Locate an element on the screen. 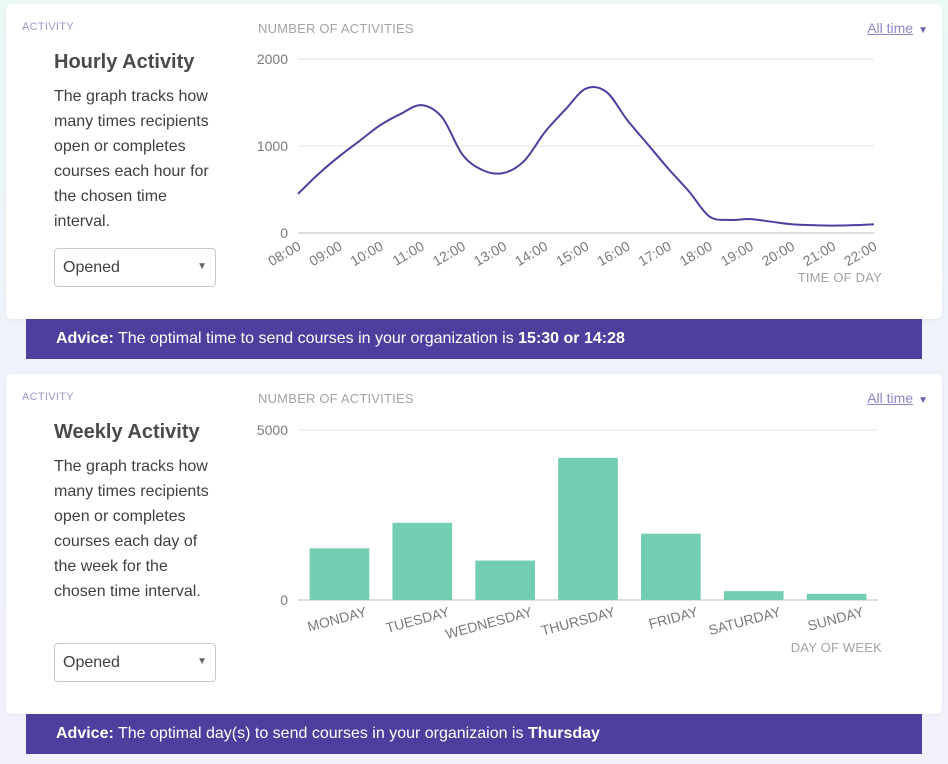 Image resolution: width=948 pixels, height=764 pixels. hourly-x-tick-label: 20:00 is located at coordinates (778, 253).